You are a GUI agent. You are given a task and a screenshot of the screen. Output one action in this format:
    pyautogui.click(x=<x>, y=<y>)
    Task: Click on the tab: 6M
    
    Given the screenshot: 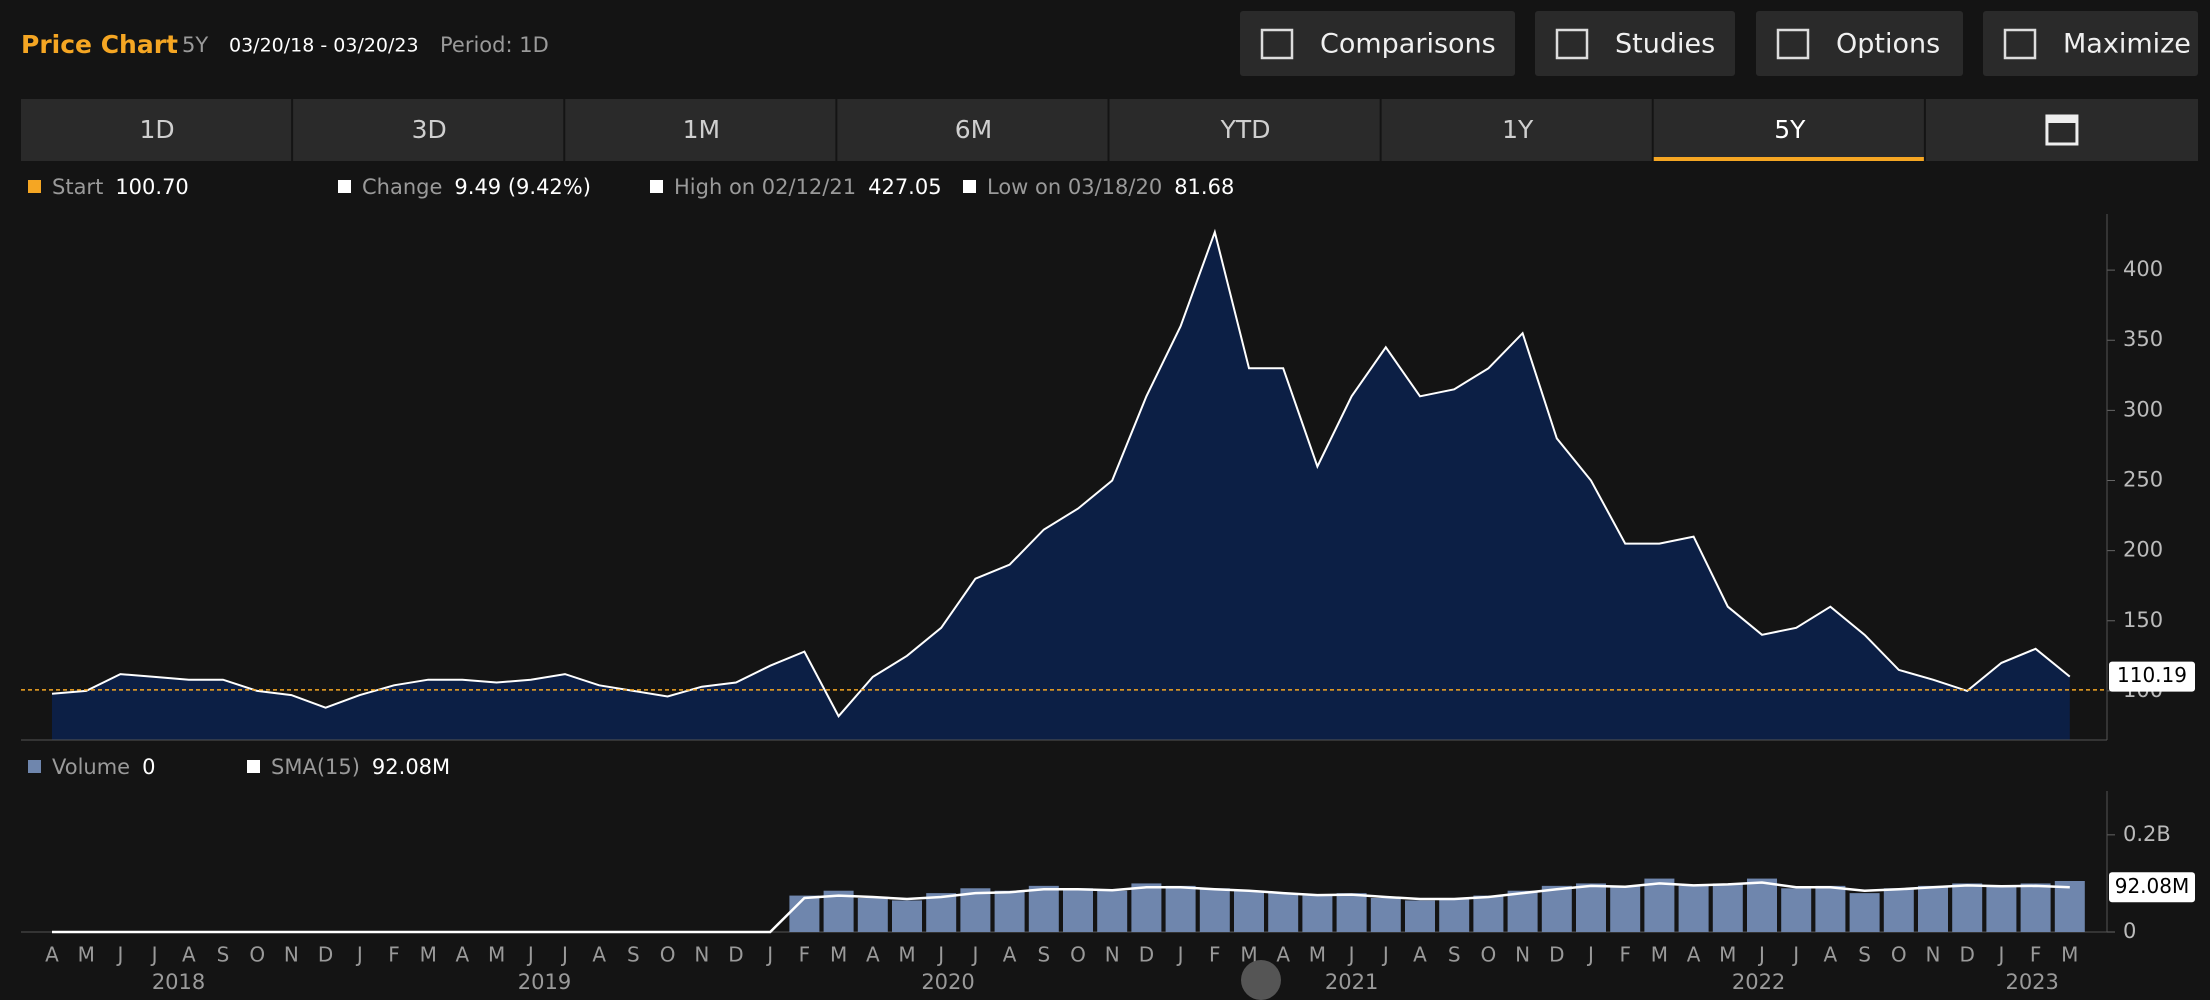 What is the action you would take?
    pyautogui.click(x=972, y=130)
    